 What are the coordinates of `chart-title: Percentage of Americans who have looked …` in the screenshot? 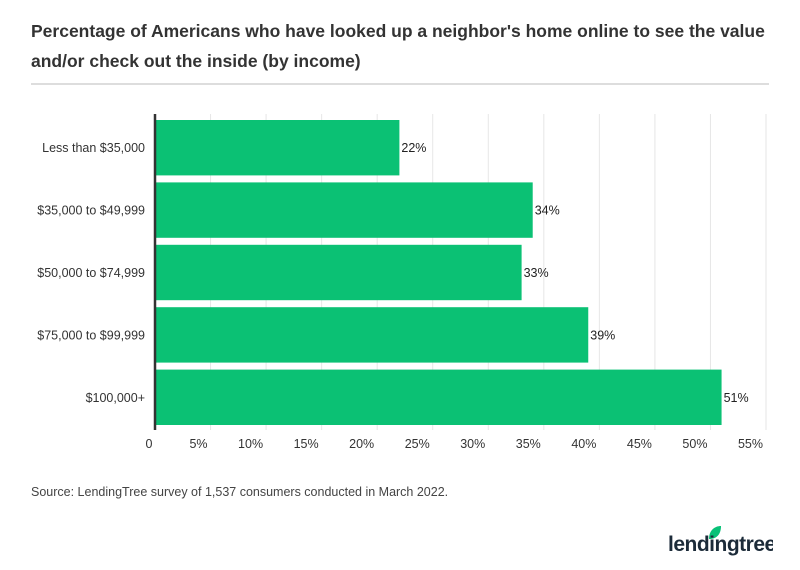 It's located at (398, 46).